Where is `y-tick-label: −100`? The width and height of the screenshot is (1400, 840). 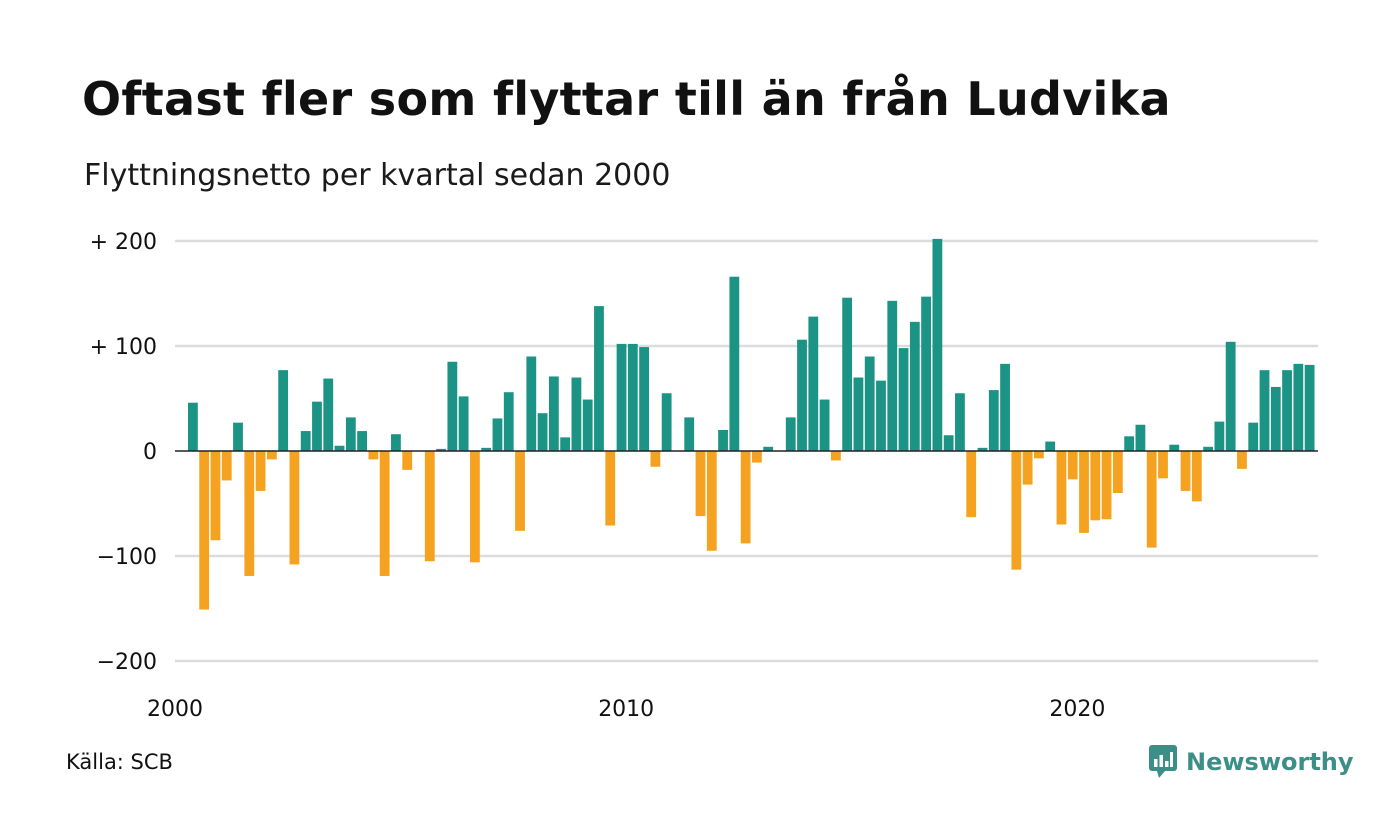 y-tick-label: −100 is located at coordinates (127, 557).